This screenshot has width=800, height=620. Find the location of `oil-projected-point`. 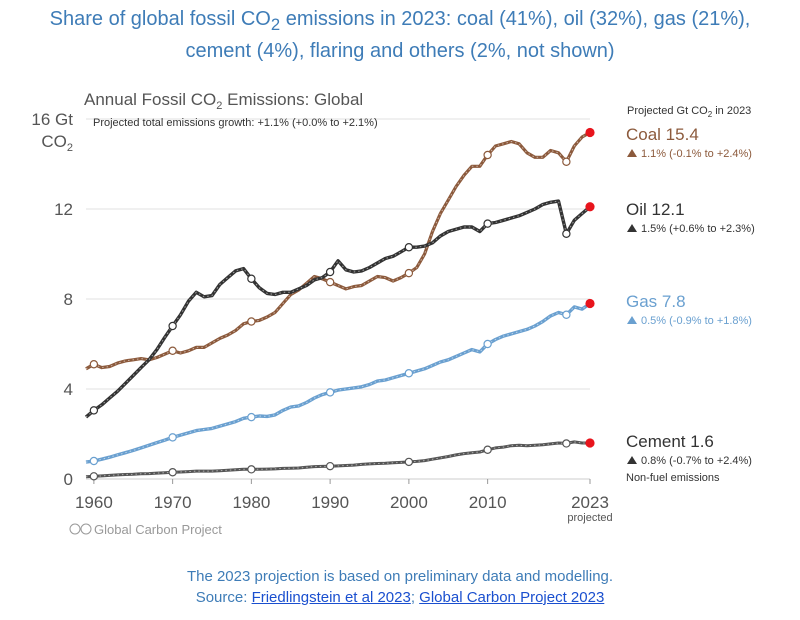

oil-projected-point is located at coordinates (590, 207).